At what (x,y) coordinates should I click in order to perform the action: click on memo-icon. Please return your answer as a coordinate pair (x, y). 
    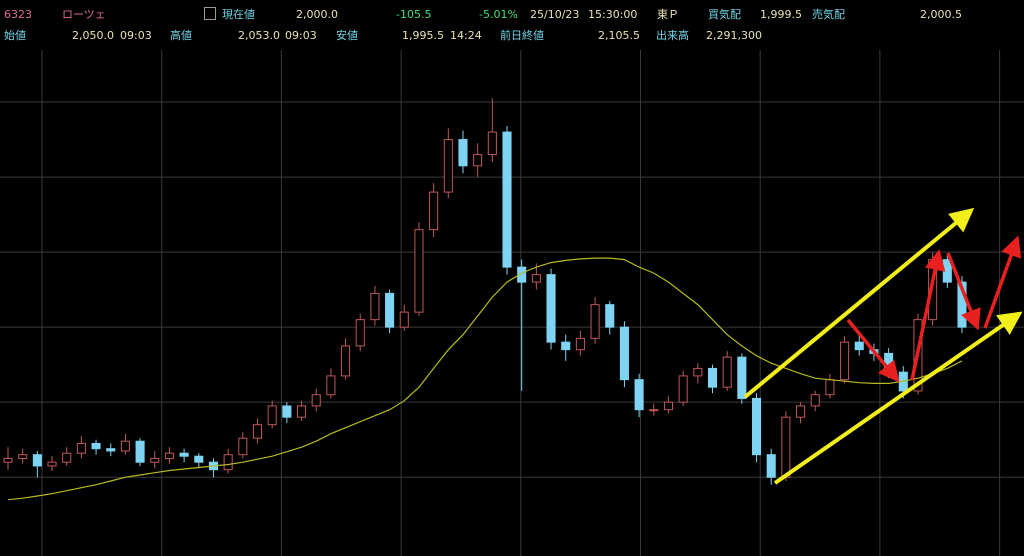
    Looking at the image, I should click on (210, 13).